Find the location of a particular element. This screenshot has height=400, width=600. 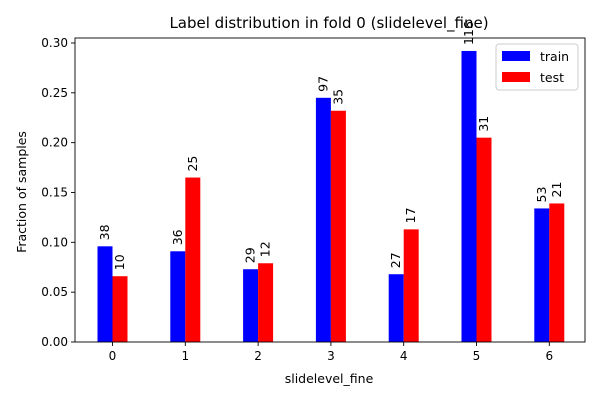

data-label-test-6: 21 is located at coordinates (556, 190).